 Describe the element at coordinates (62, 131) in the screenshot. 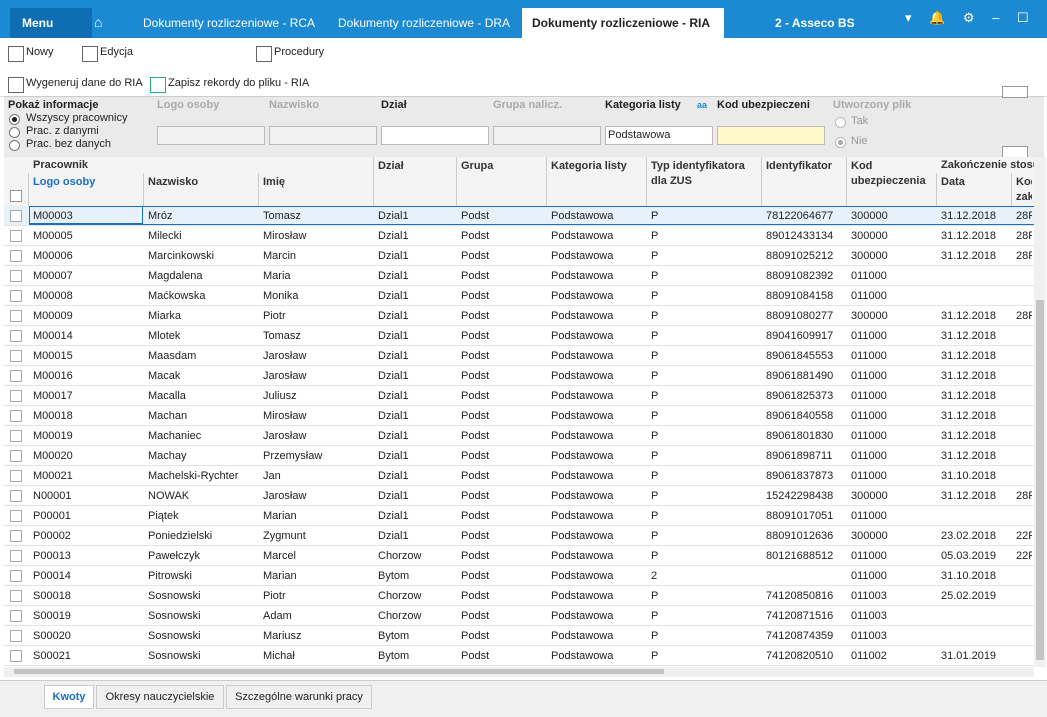

I see `radio-label: Prac. z danymi` at that location.